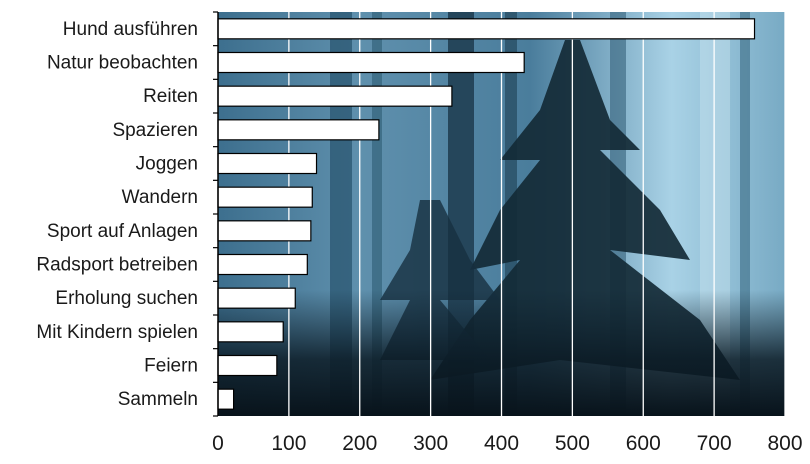 The image size is (810, 464). What do you see at coordinates (171, 366) in the screenshot?
I see `category-label: Feiern` at bounding box center [171, 366].